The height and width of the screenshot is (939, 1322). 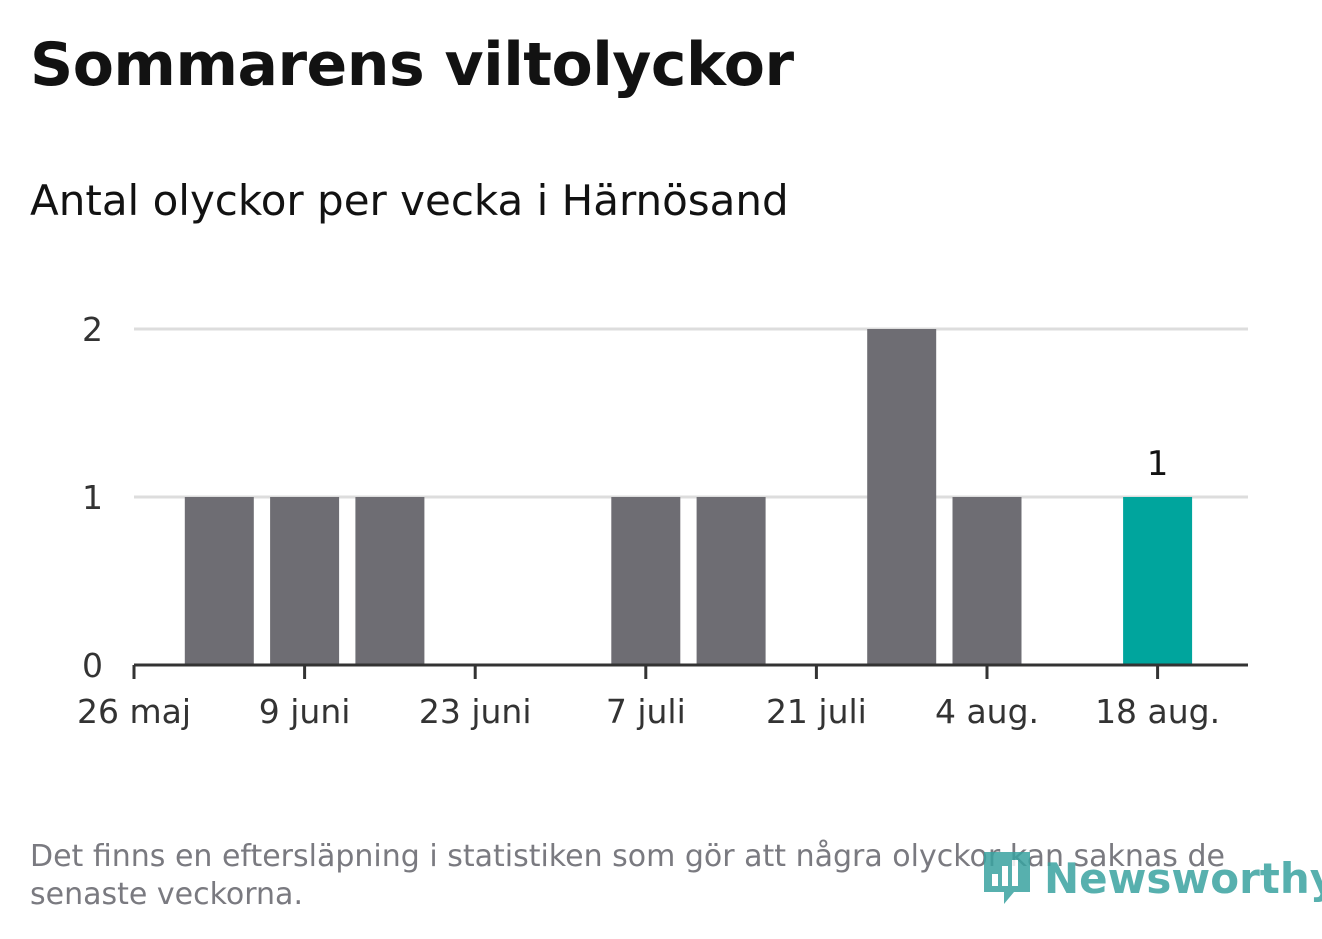 I want to click on brand-logo: Newsworthy, so click(x=1151, y=878).